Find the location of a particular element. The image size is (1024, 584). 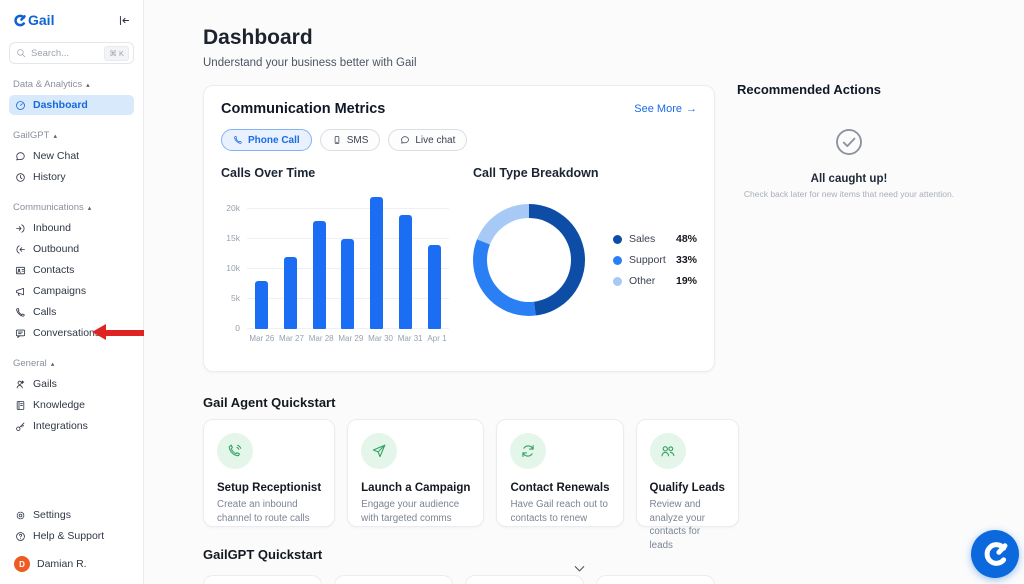

sidebar-footer: Settings Help & Support D Damian R. is located at coordinates (71, 538).